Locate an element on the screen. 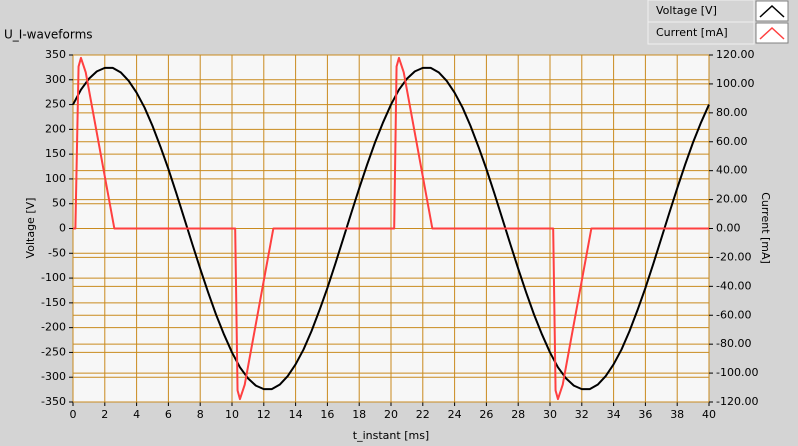  x-axis-label: t_instant [ms] is located at coordinates (391, 435).